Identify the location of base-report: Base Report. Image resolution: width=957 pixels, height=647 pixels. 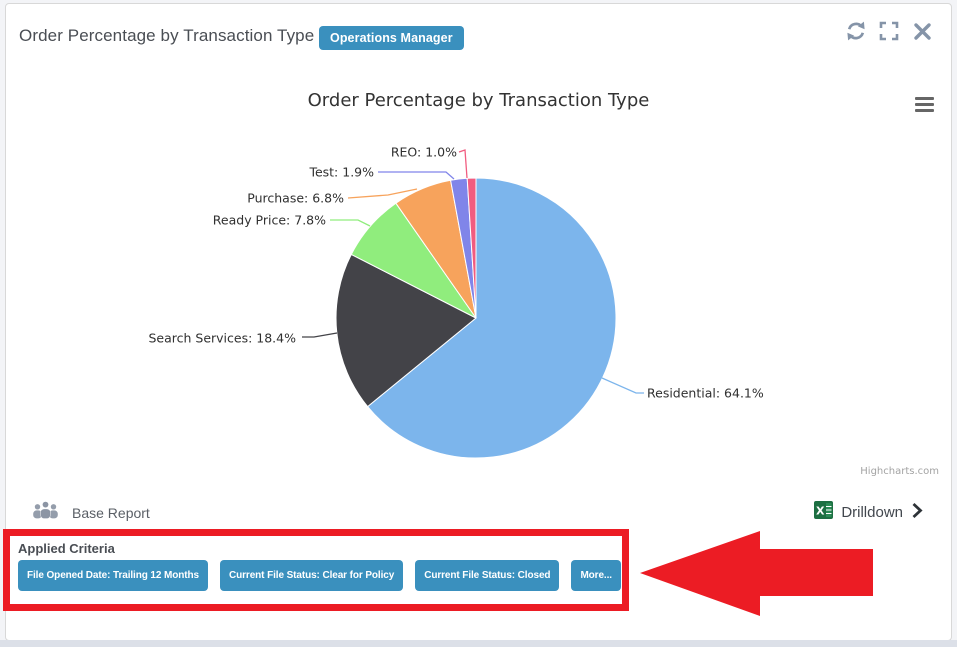
(91, 513).